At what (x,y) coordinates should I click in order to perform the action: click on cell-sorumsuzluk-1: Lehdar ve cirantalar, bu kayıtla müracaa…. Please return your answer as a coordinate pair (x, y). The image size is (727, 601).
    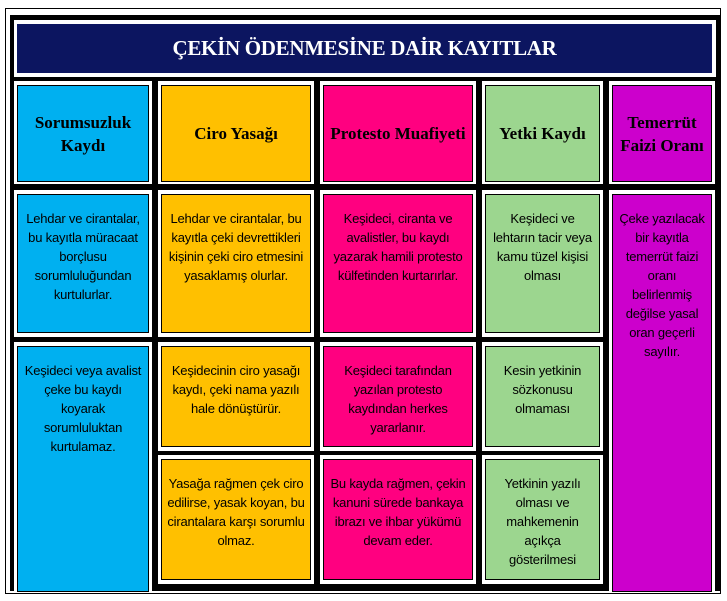
    Looking at the image, I should click on (83, 263).